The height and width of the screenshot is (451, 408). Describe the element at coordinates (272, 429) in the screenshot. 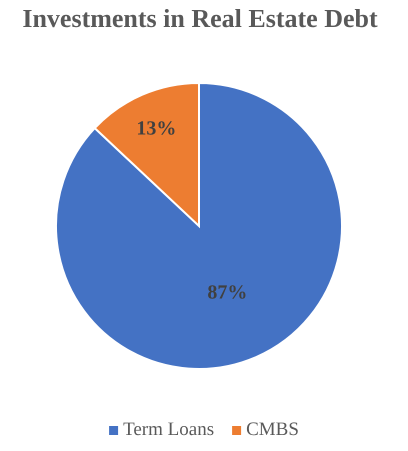

I see `legend-label: CMBS` at that location.